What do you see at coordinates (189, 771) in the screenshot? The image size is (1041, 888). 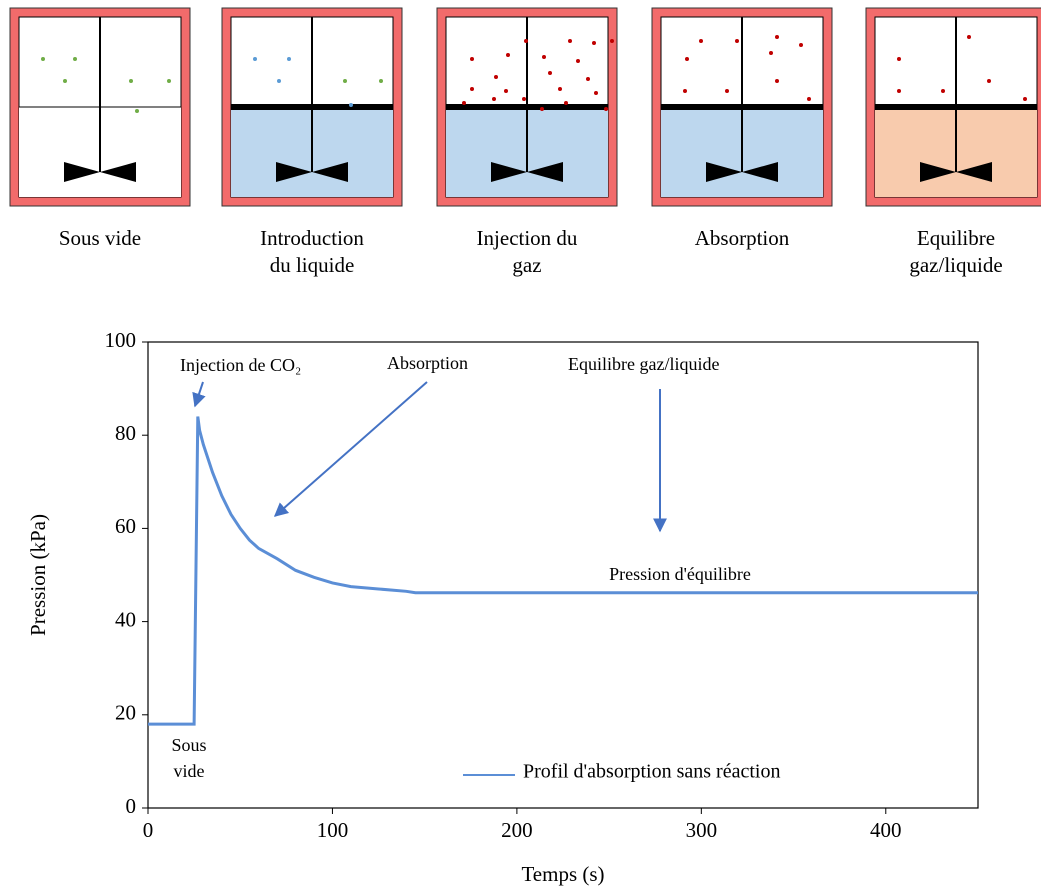 I see `annotation: vide` at bounding box center [189, 771].